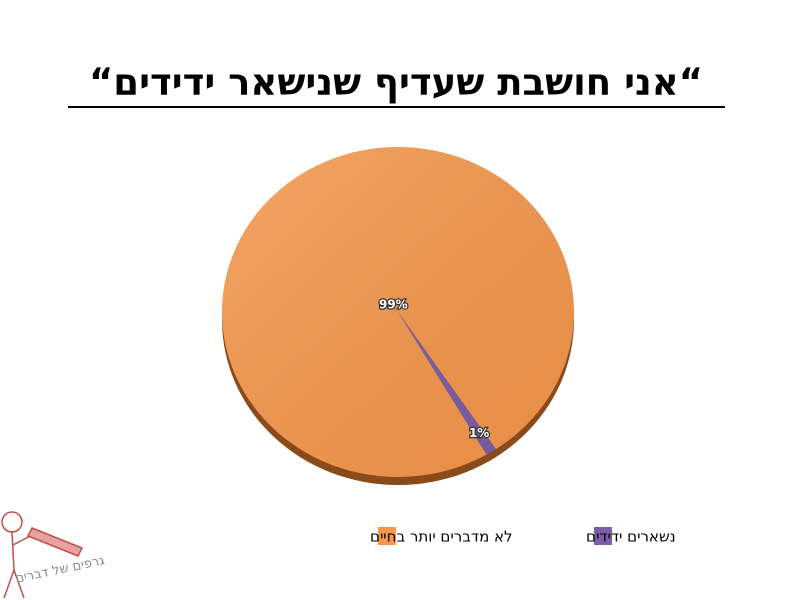 Image resolution: width=800 pixels, height=600 pixels. I want to click on data-label: 1%, so click(479, 433).